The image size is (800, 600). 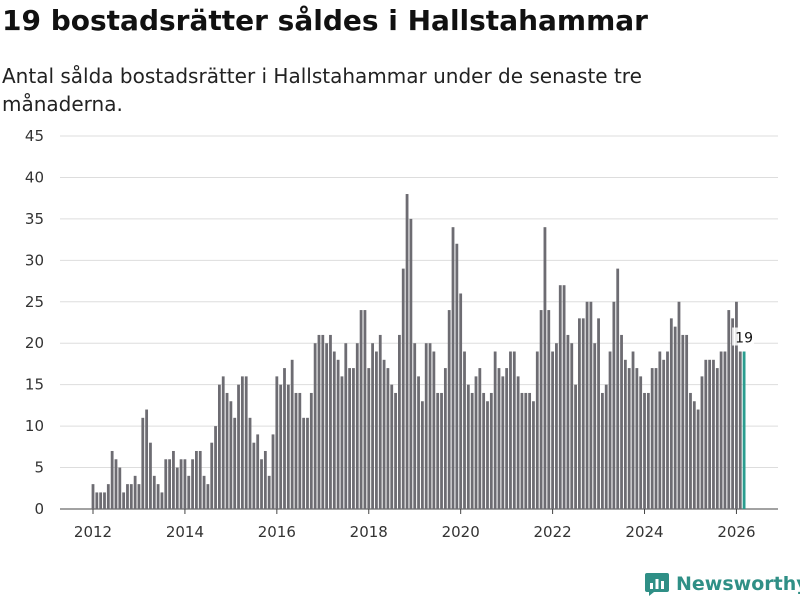 What do you see at coordinates (369, 532) in the screenshot?
I see `x-tick-label: 2018` at bounding box center [369, 532].